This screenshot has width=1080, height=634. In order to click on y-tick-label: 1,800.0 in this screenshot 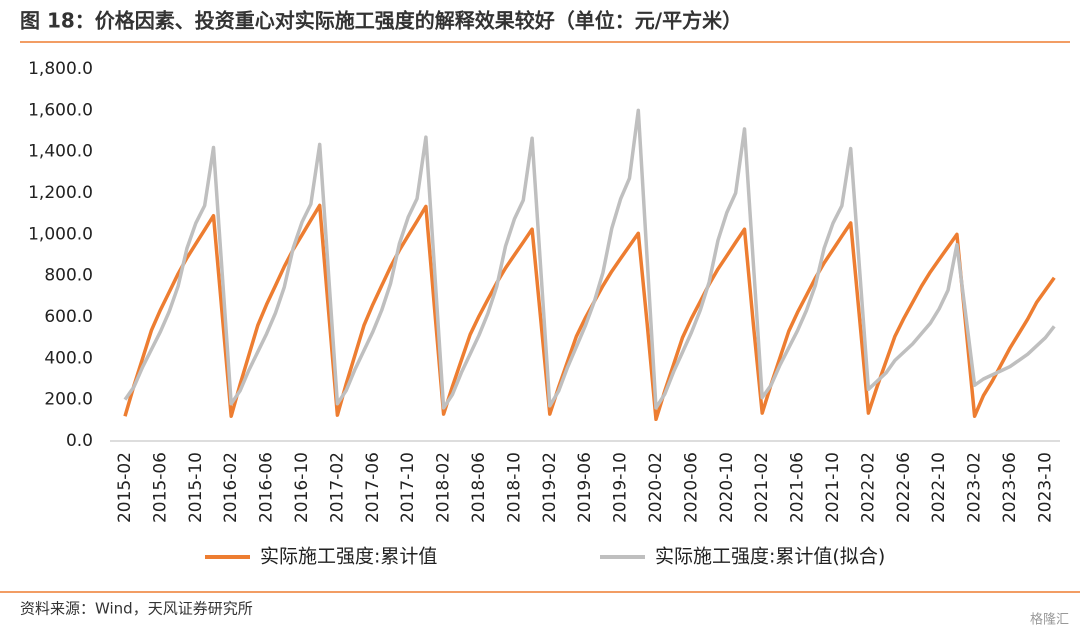, I will do `click(60, 69)`.